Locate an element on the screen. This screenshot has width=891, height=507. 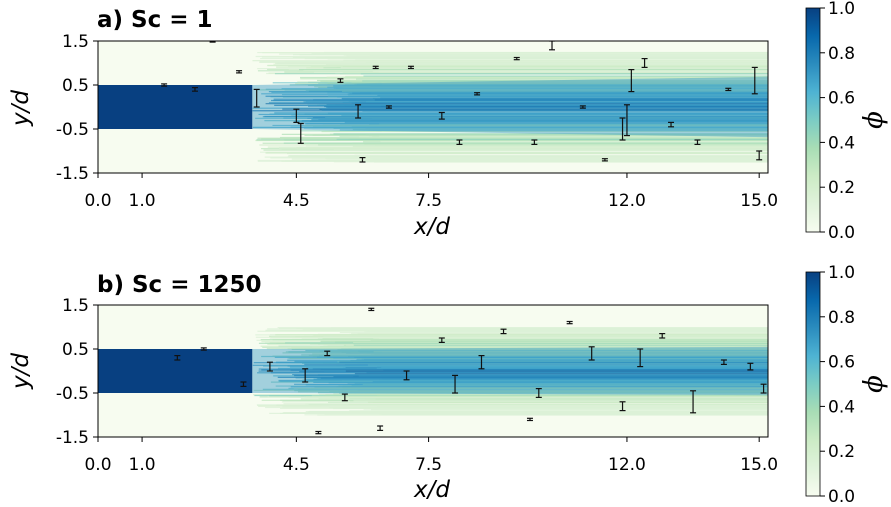
y-tick-label: 1.5 is located at coordinates (75, 42).